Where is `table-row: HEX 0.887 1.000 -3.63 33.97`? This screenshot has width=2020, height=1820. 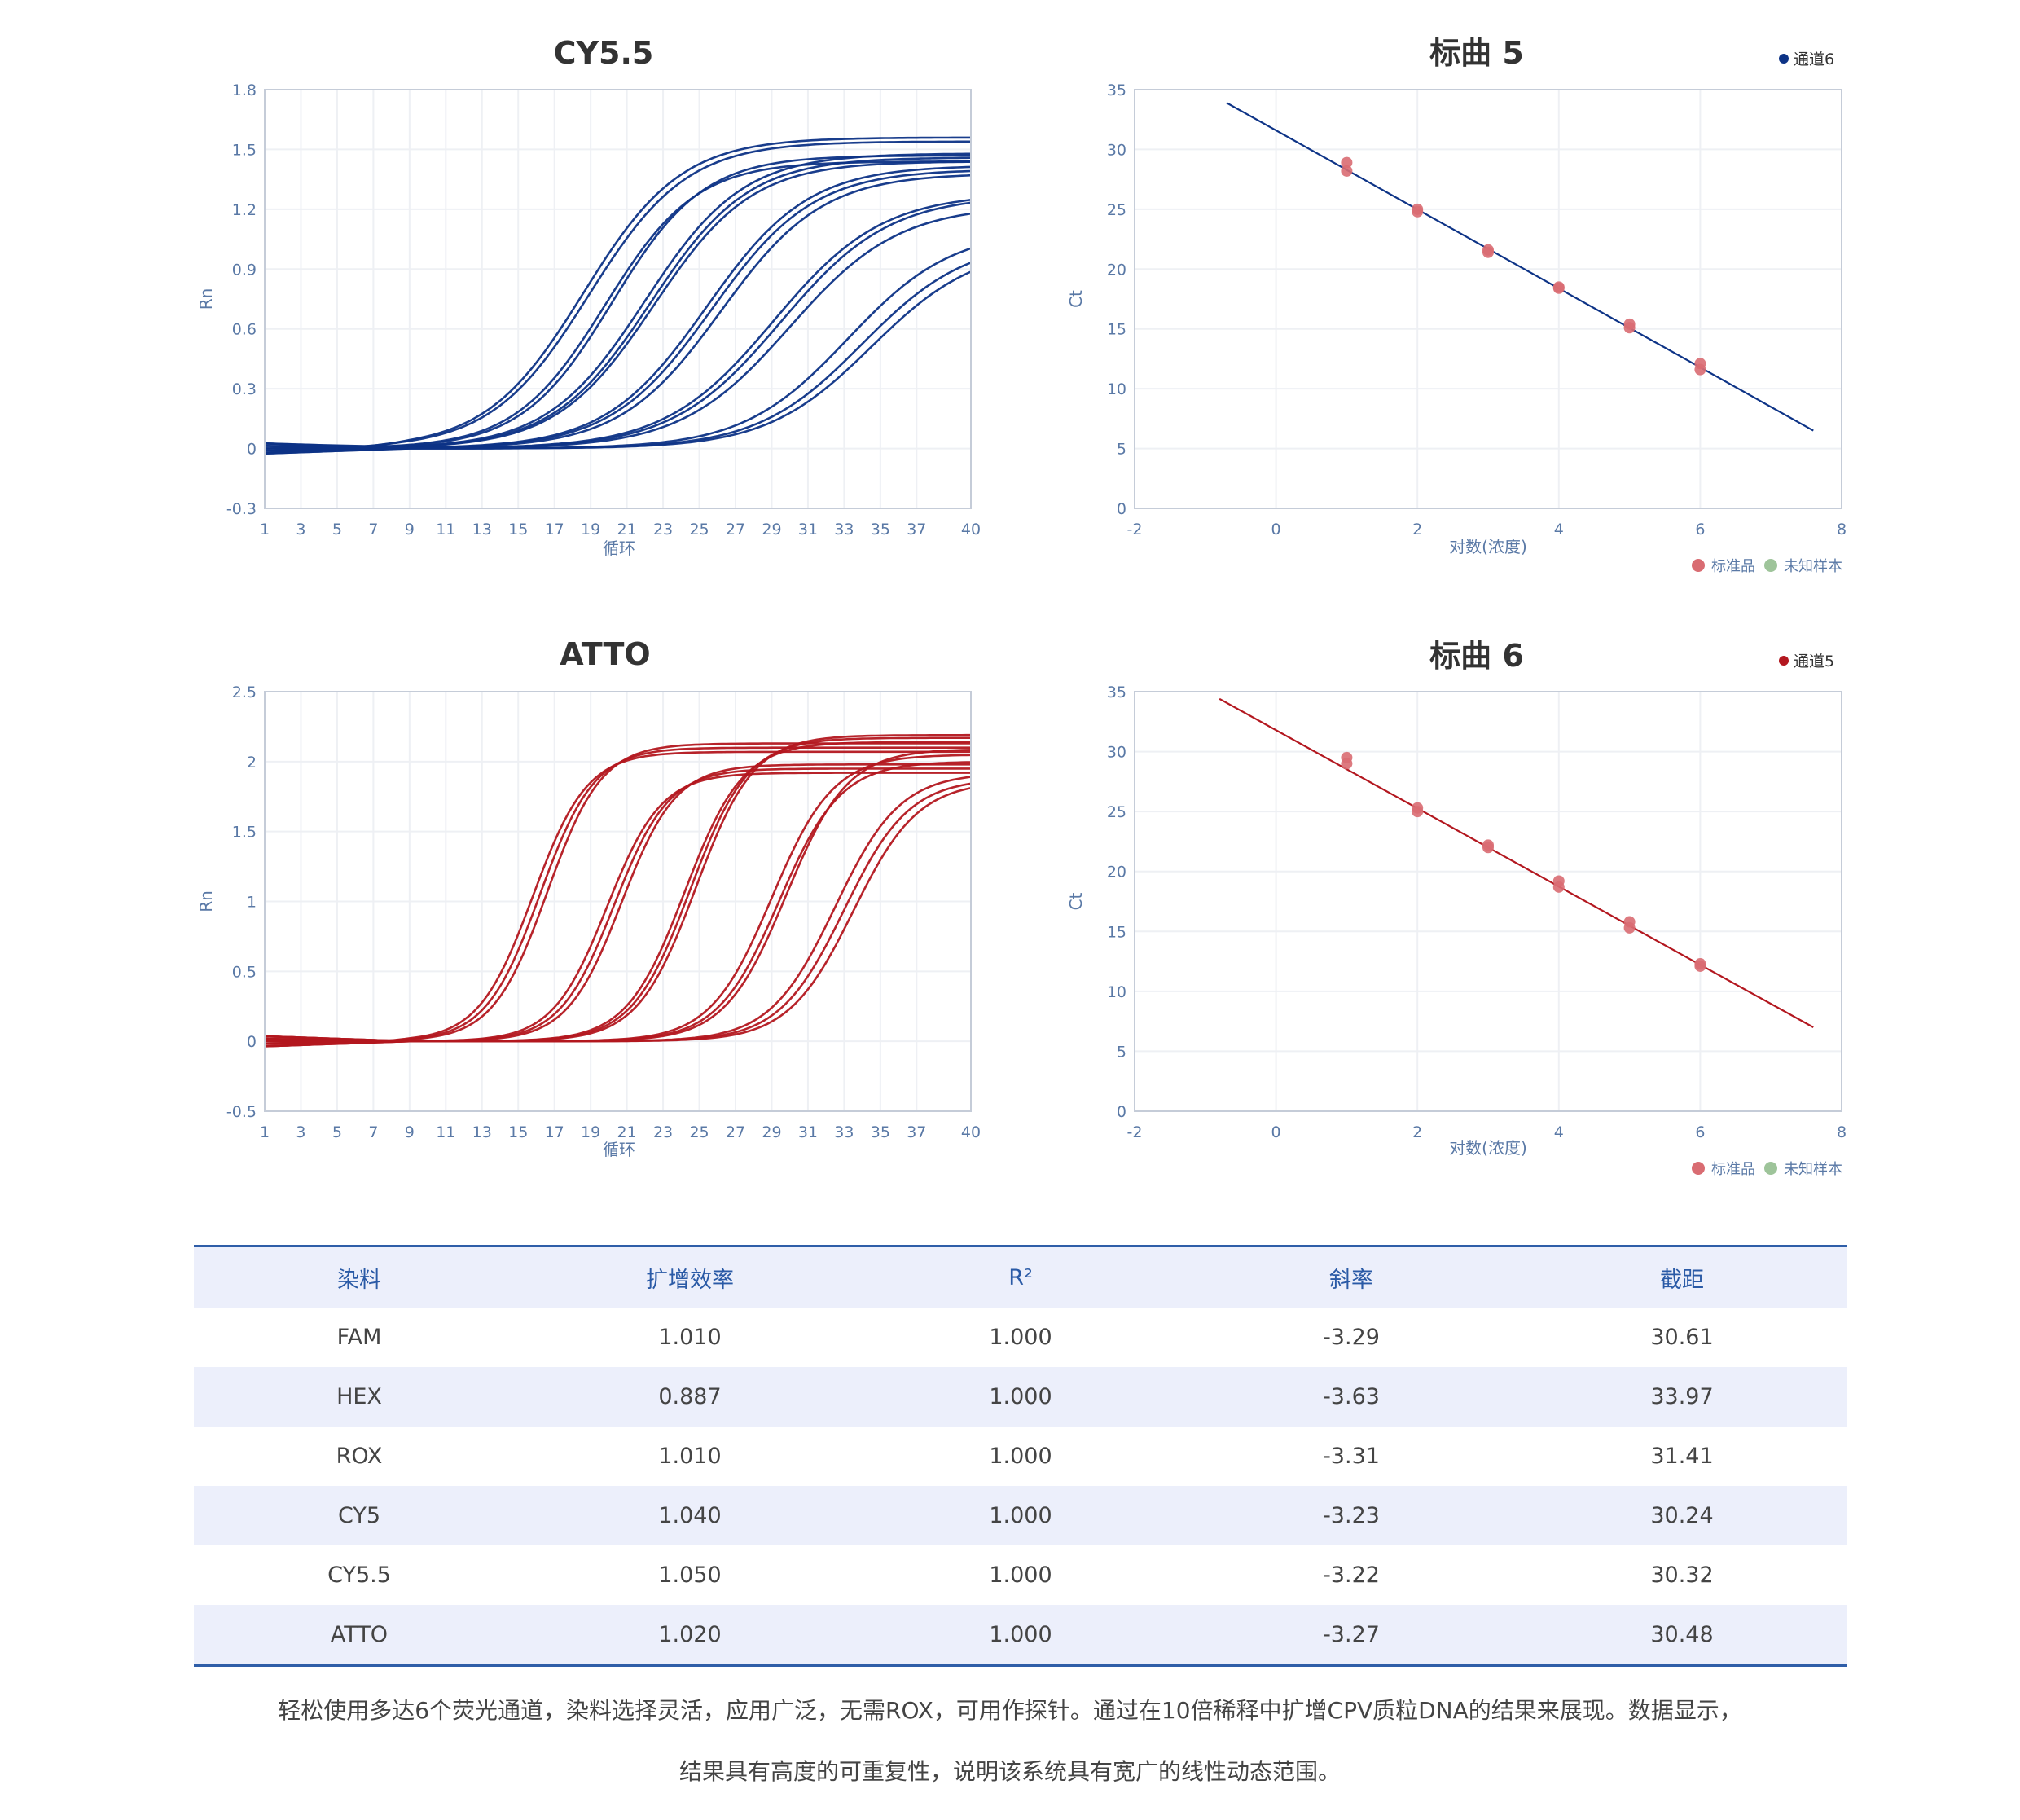 table-row: HEX 0.887 1.000 -3.63 33.97 is located at coordinates (1020, 1397).